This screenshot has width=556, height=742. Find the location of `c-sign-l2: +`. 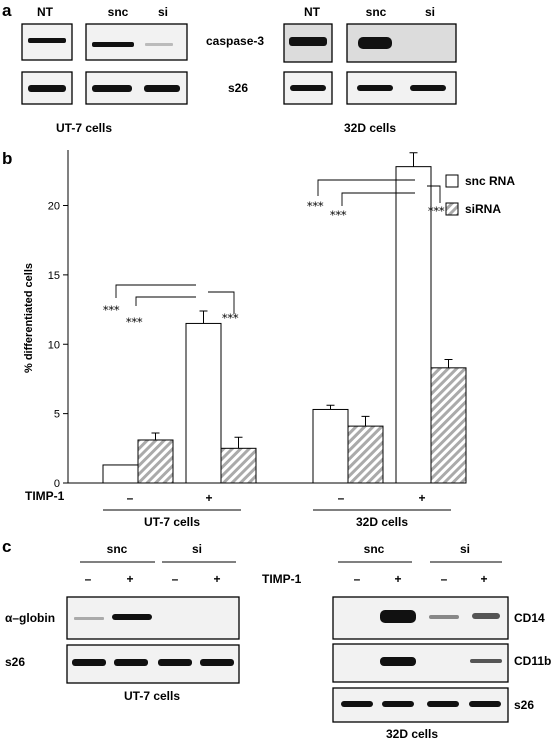

c-sign-l2: + is located at coordinates (129, 579).